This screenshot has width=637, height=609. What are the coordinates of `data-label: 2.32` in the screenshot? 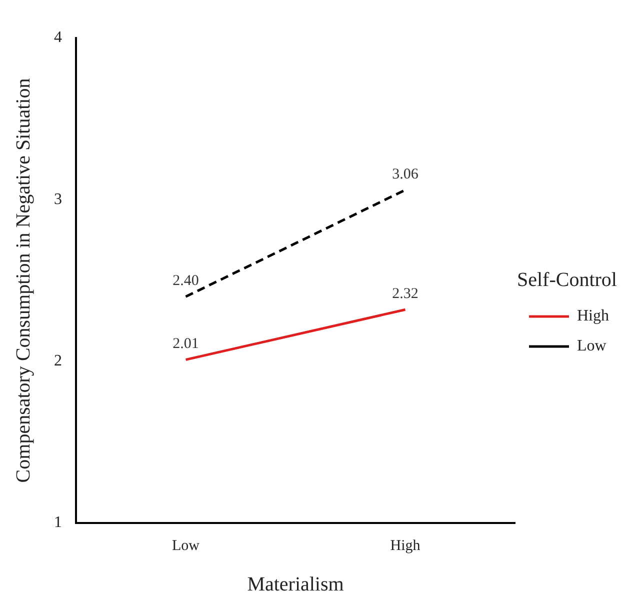 It's located at (405, 294).